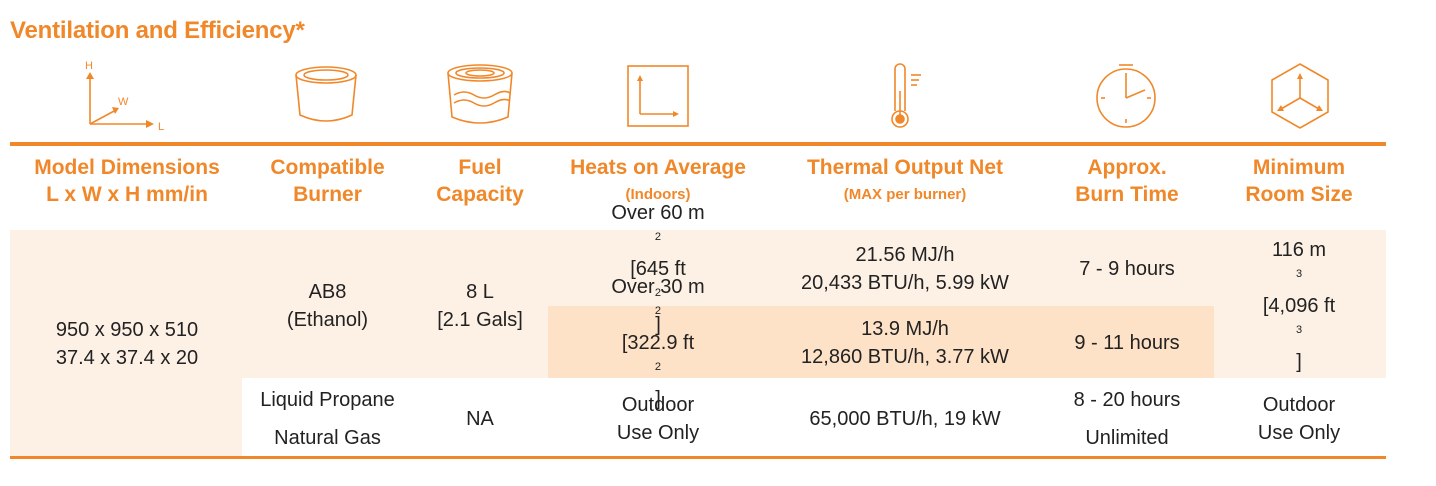  I want to click on burner-icon, so click(326, 96).